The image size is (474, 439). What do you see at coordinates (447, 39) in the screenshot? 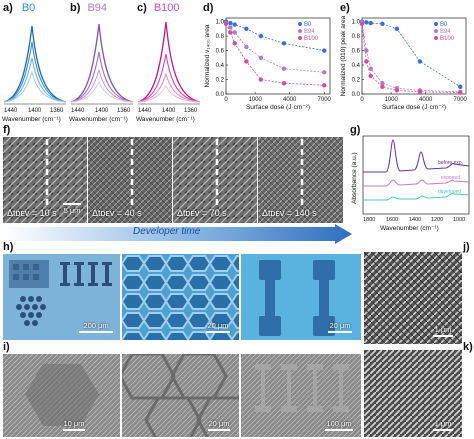
I see `e-legend-label-B100: B100` at bounding box center [447, 39].